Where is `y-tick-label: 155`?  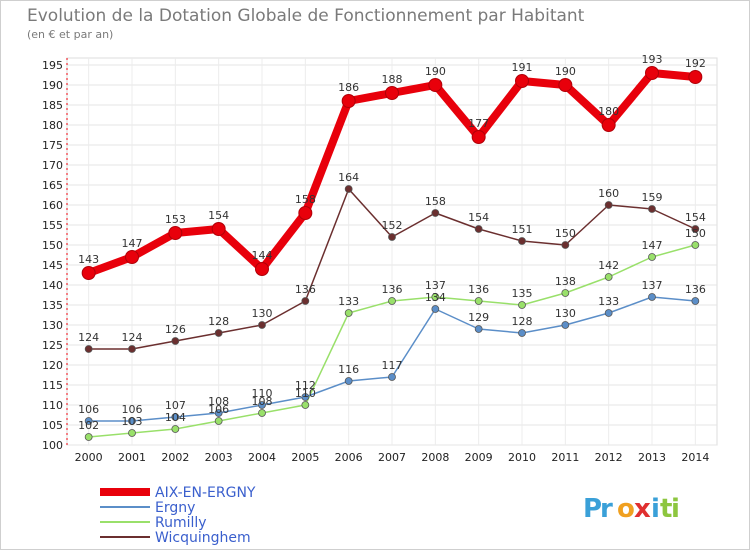 y-tick-label: 155 is located at coordinates (52, 225).